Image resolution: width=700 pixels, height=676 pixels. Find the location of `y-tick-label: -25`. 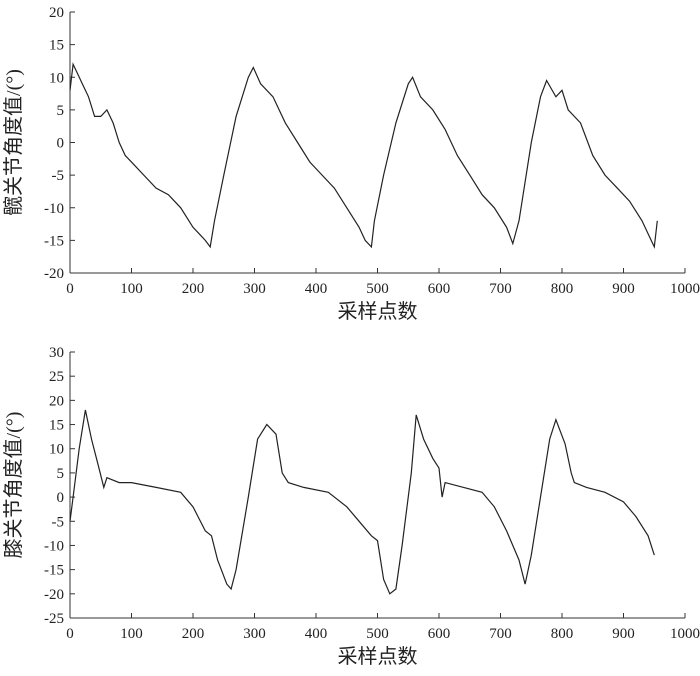

y-tick-label: -25 is located at coordinates (54, 619).